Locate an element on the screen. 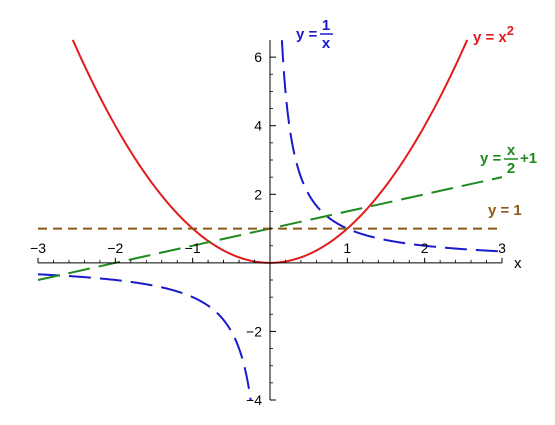 The image size is (555, 425). label-linear: y = x 2 +1 is located at coordinates (508, 159).